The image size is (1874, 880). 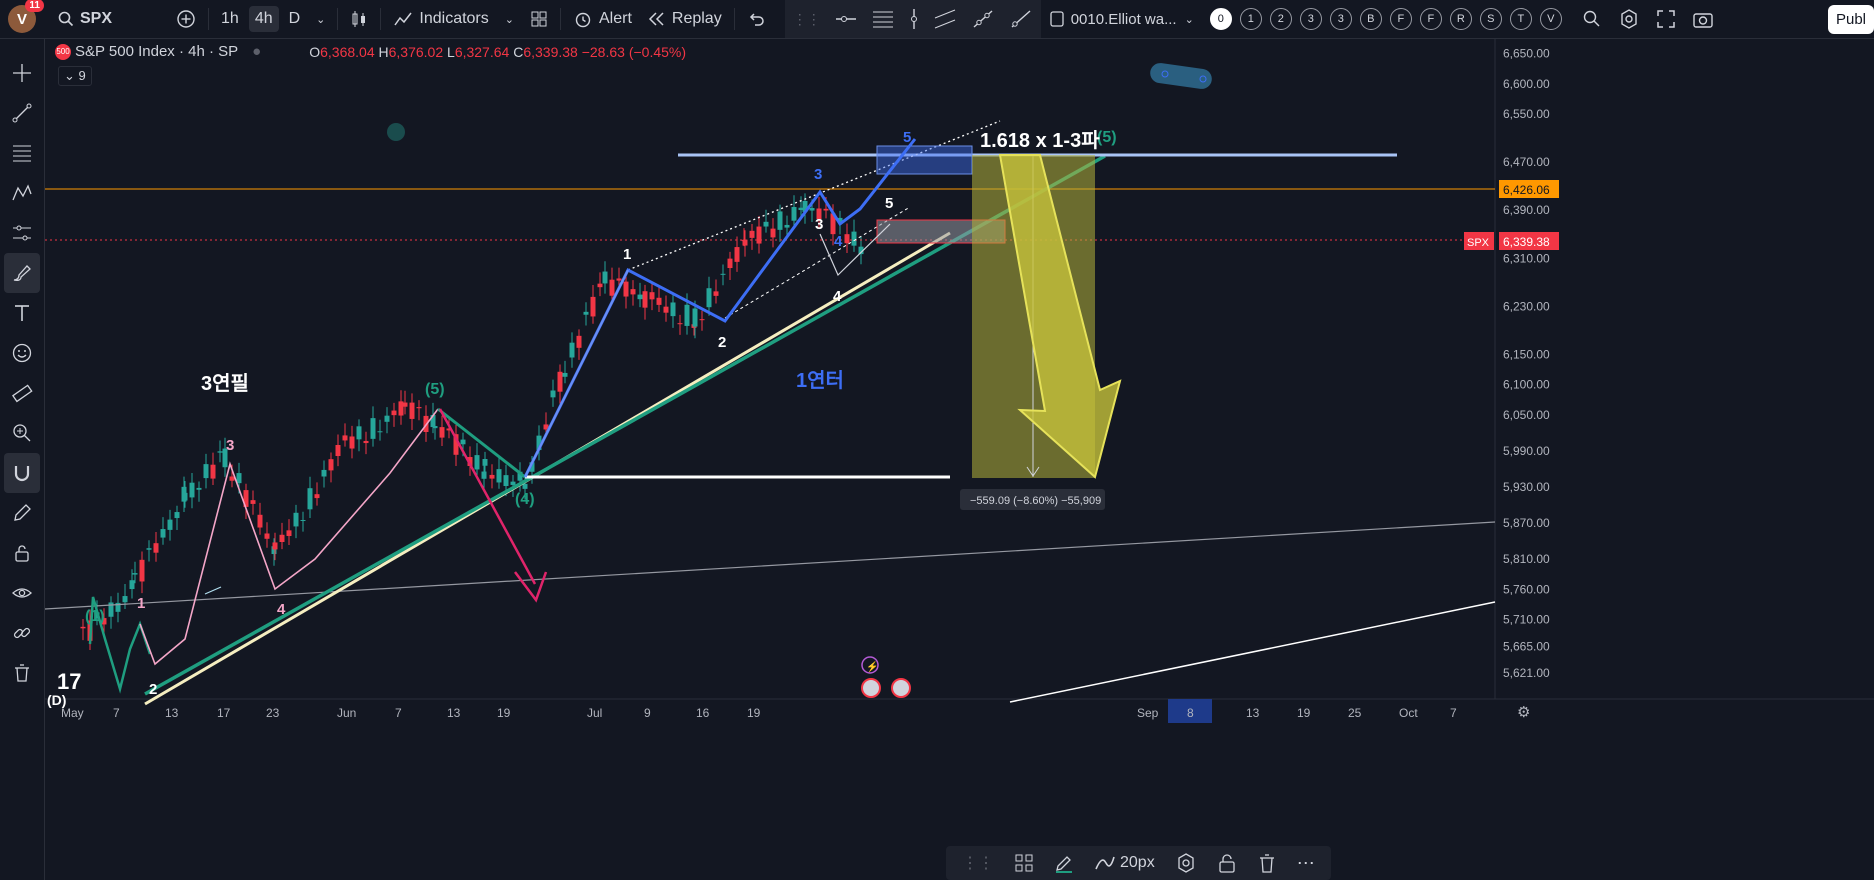 What do you see at coordinates (186, 19) in the screenshot?
I see `compare-button` at bounding box center [186, 19].